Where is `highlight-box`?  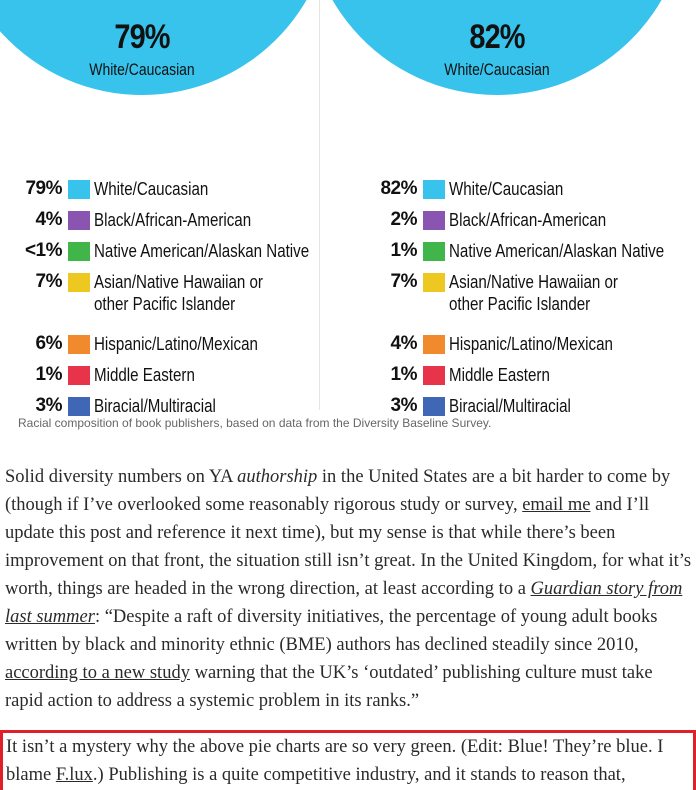 highlight-box is located at coordinates (348, 760).